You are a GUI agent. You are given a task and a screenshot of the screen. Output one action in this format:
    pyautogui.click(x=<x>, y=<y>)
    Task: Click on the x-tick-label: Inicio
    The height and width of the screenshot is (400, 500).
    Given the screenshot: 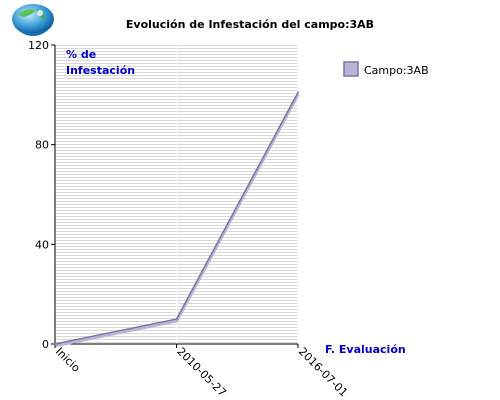 What is the action you would take?
    pyautogui.click(x=68, y=360)
    